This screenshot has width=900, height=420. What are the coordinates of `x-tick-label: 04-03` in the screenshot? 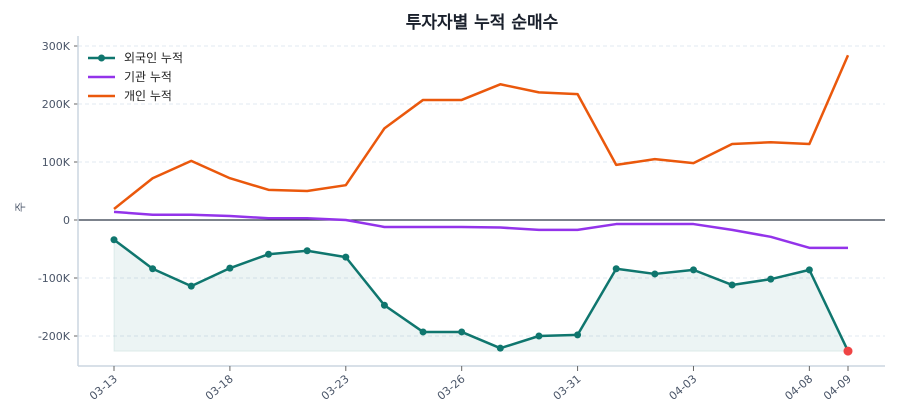 It's located at (683, 387).